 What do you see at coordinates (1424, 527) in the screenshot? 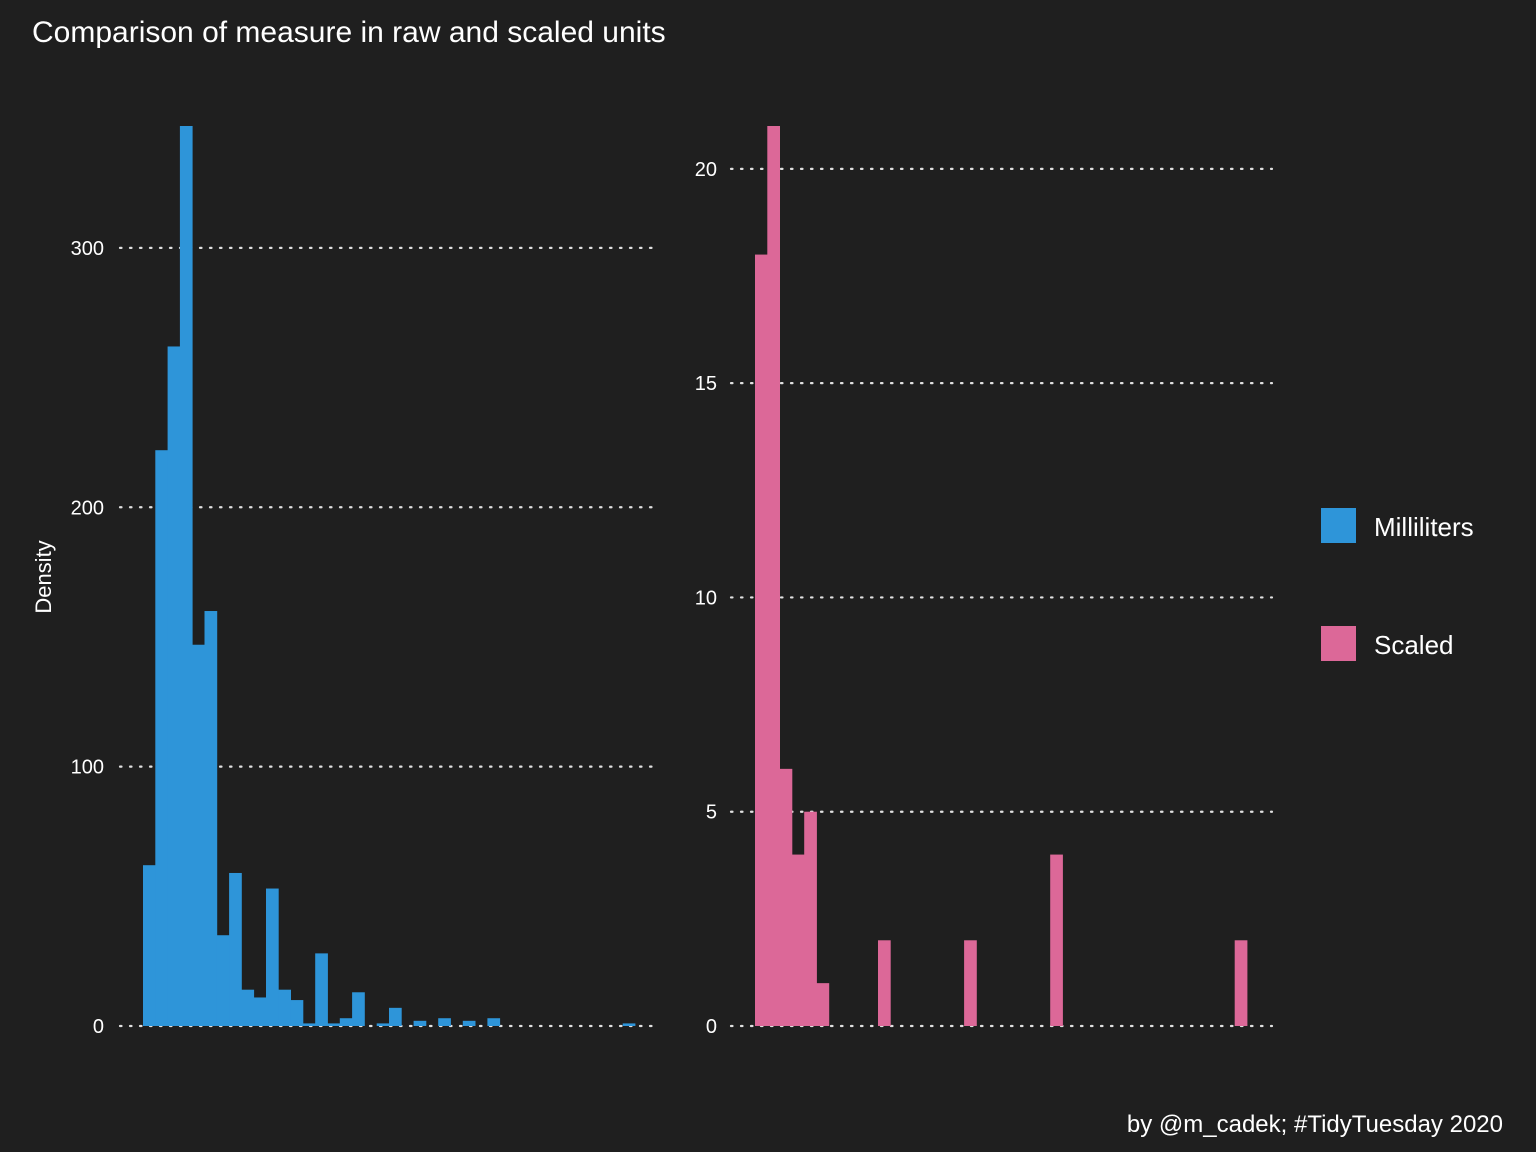
I see `legend-label-milliliters: Milliliters` at bounding box center [1424, 527].